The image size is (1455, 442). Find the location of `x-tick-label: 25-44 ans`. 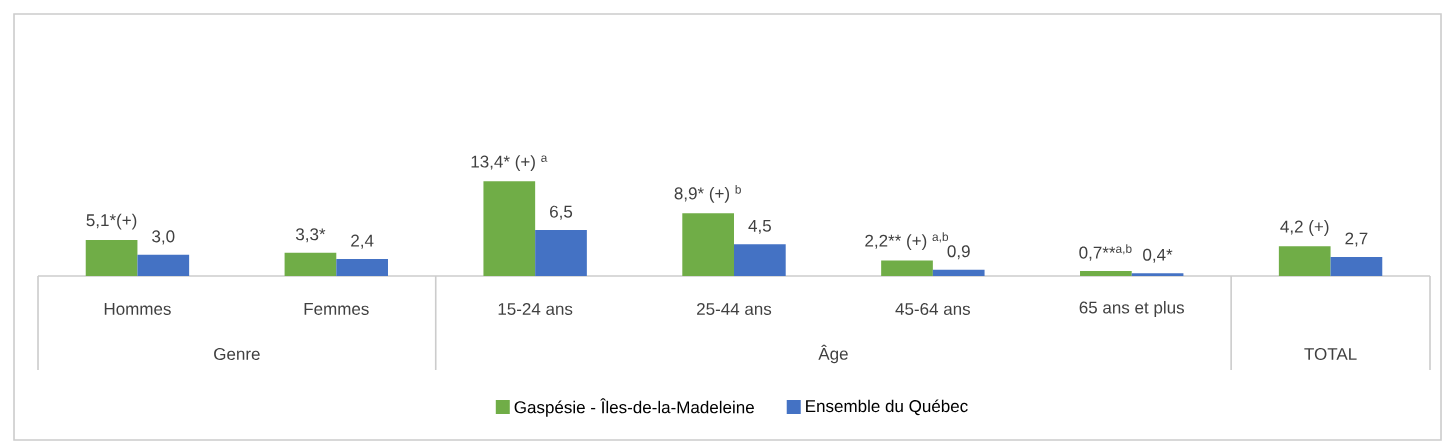

x-tick-label: 25-44 ans is located at coordinates (734, 308).